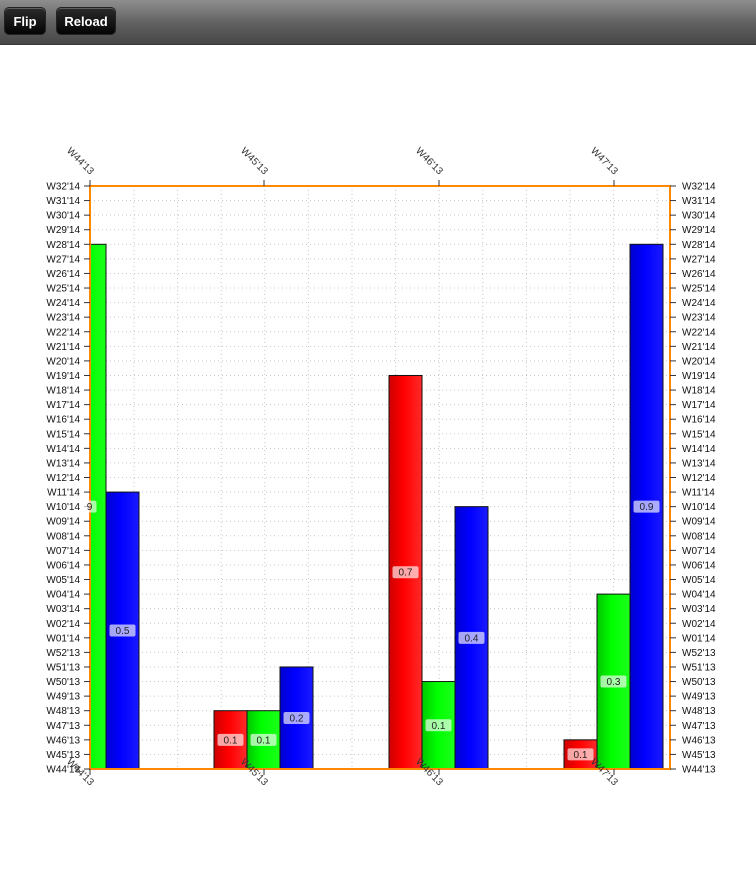 The height and width of the screenshot is (882, 756). I want to click on y-tick-label-right: W10'14, so click(699, 507).